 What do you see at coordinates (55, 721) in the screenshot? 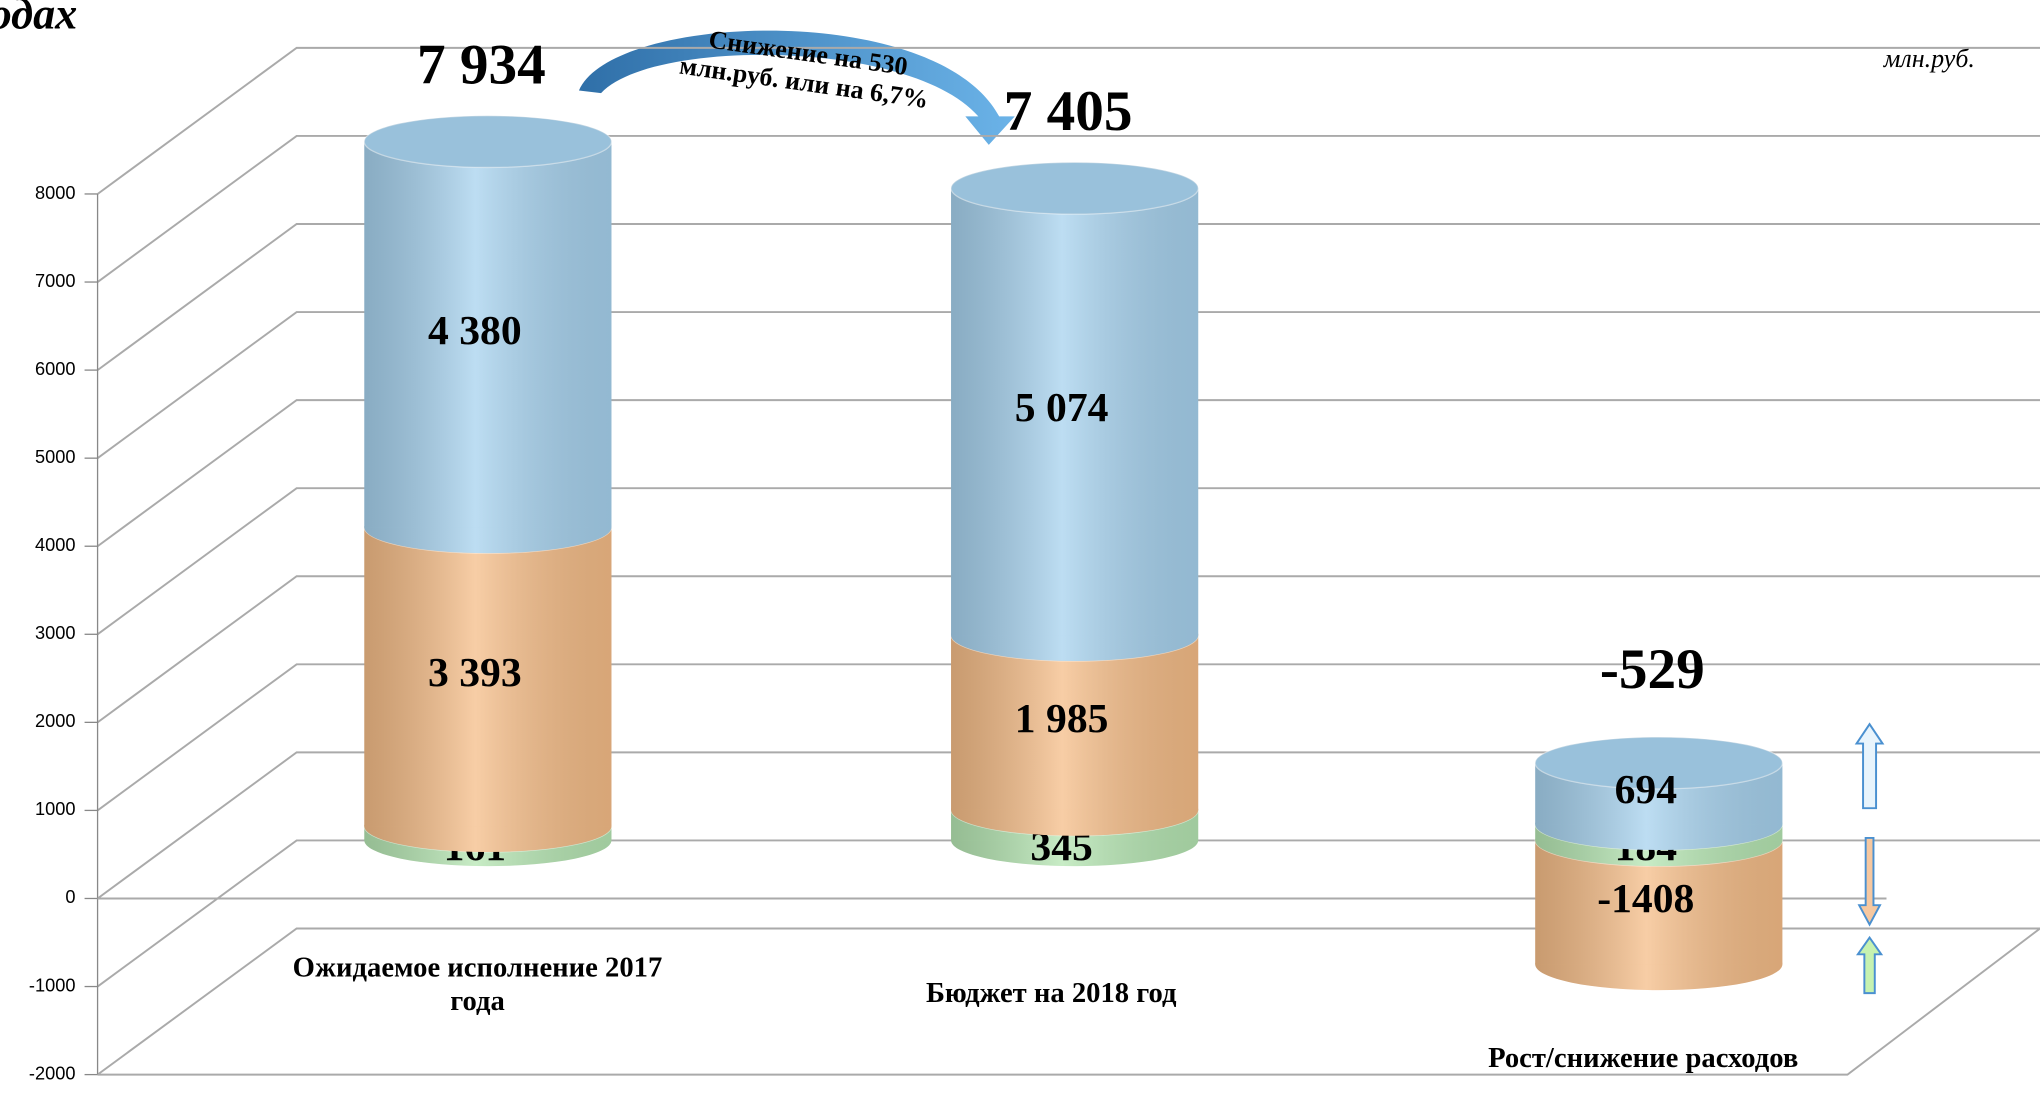
I see `y-tick-label: 2000` at bounding box center [55, 721].